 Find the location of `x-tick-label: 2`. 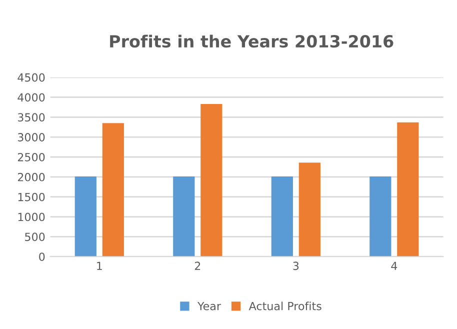

x-tick-label: 2 is located at coordinates (197, 266).